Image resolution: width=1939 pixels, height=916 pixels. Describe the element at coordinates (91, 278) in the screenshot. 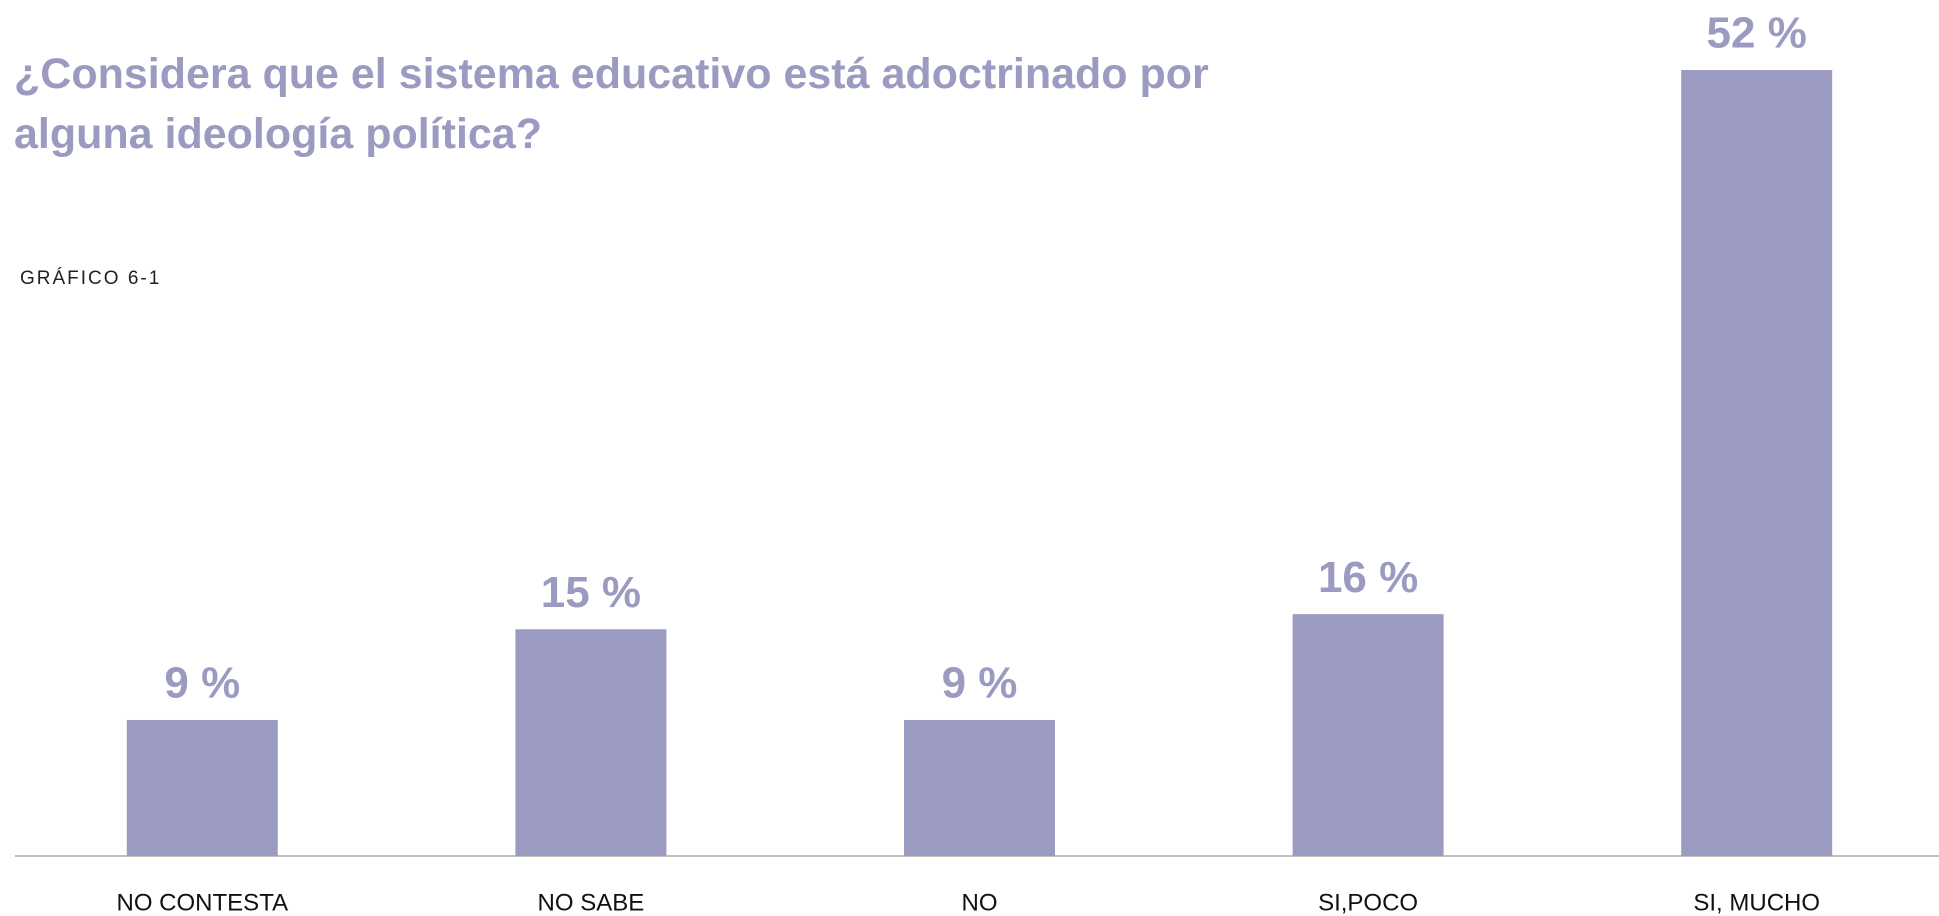

I see `chart-subtitle: GRÁFICO 6-1` at that location.